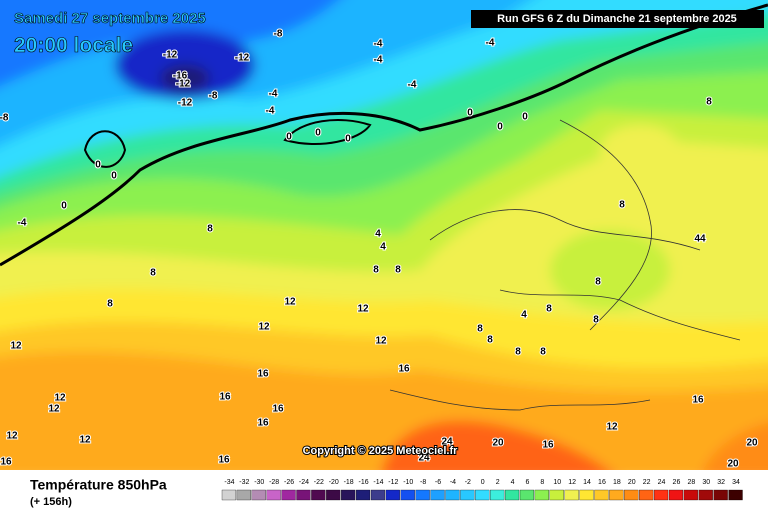 The width and height of the screenshot is (768, 517). What do you see at coordinates (349, 482) in the screenshot?
I see `scale-label: -18` at bounding box center [349, 482].